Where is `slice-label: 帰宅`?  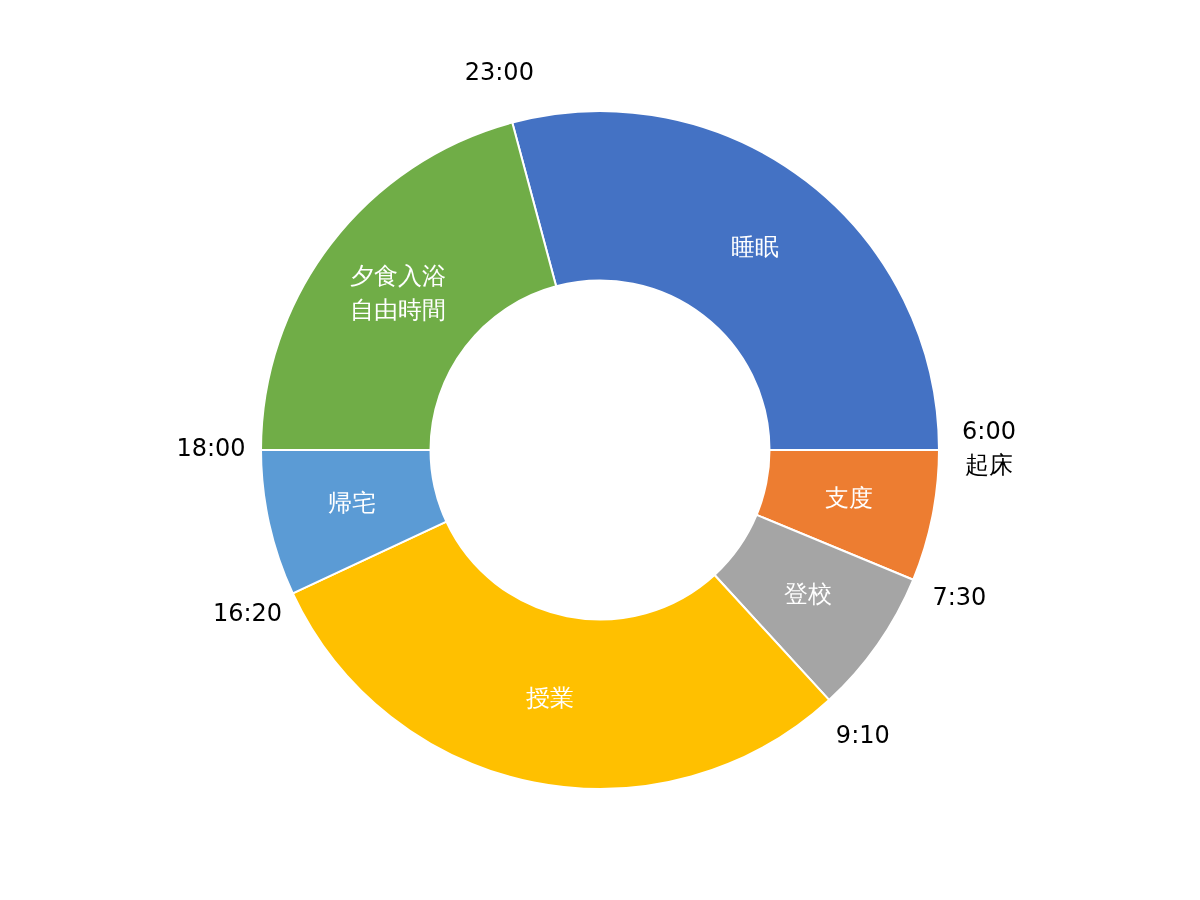
slice-label: 帰宅 is located at coordinates (351, 503).